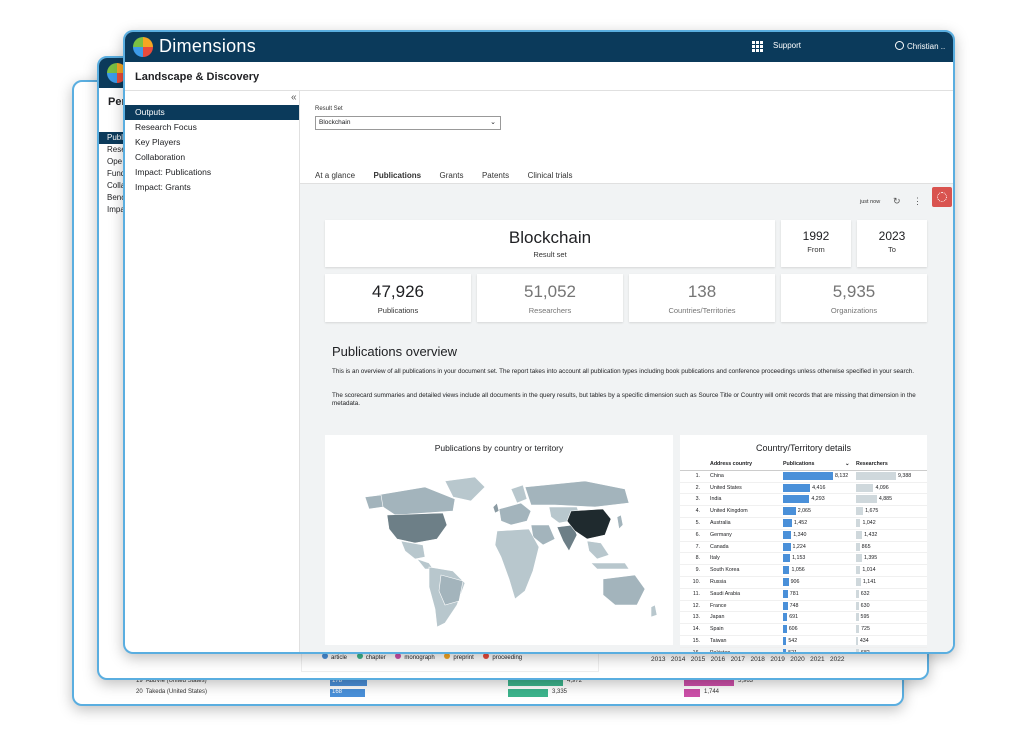  I want to click on result-set-select: Blockchain ⌄, so click(408, 123).